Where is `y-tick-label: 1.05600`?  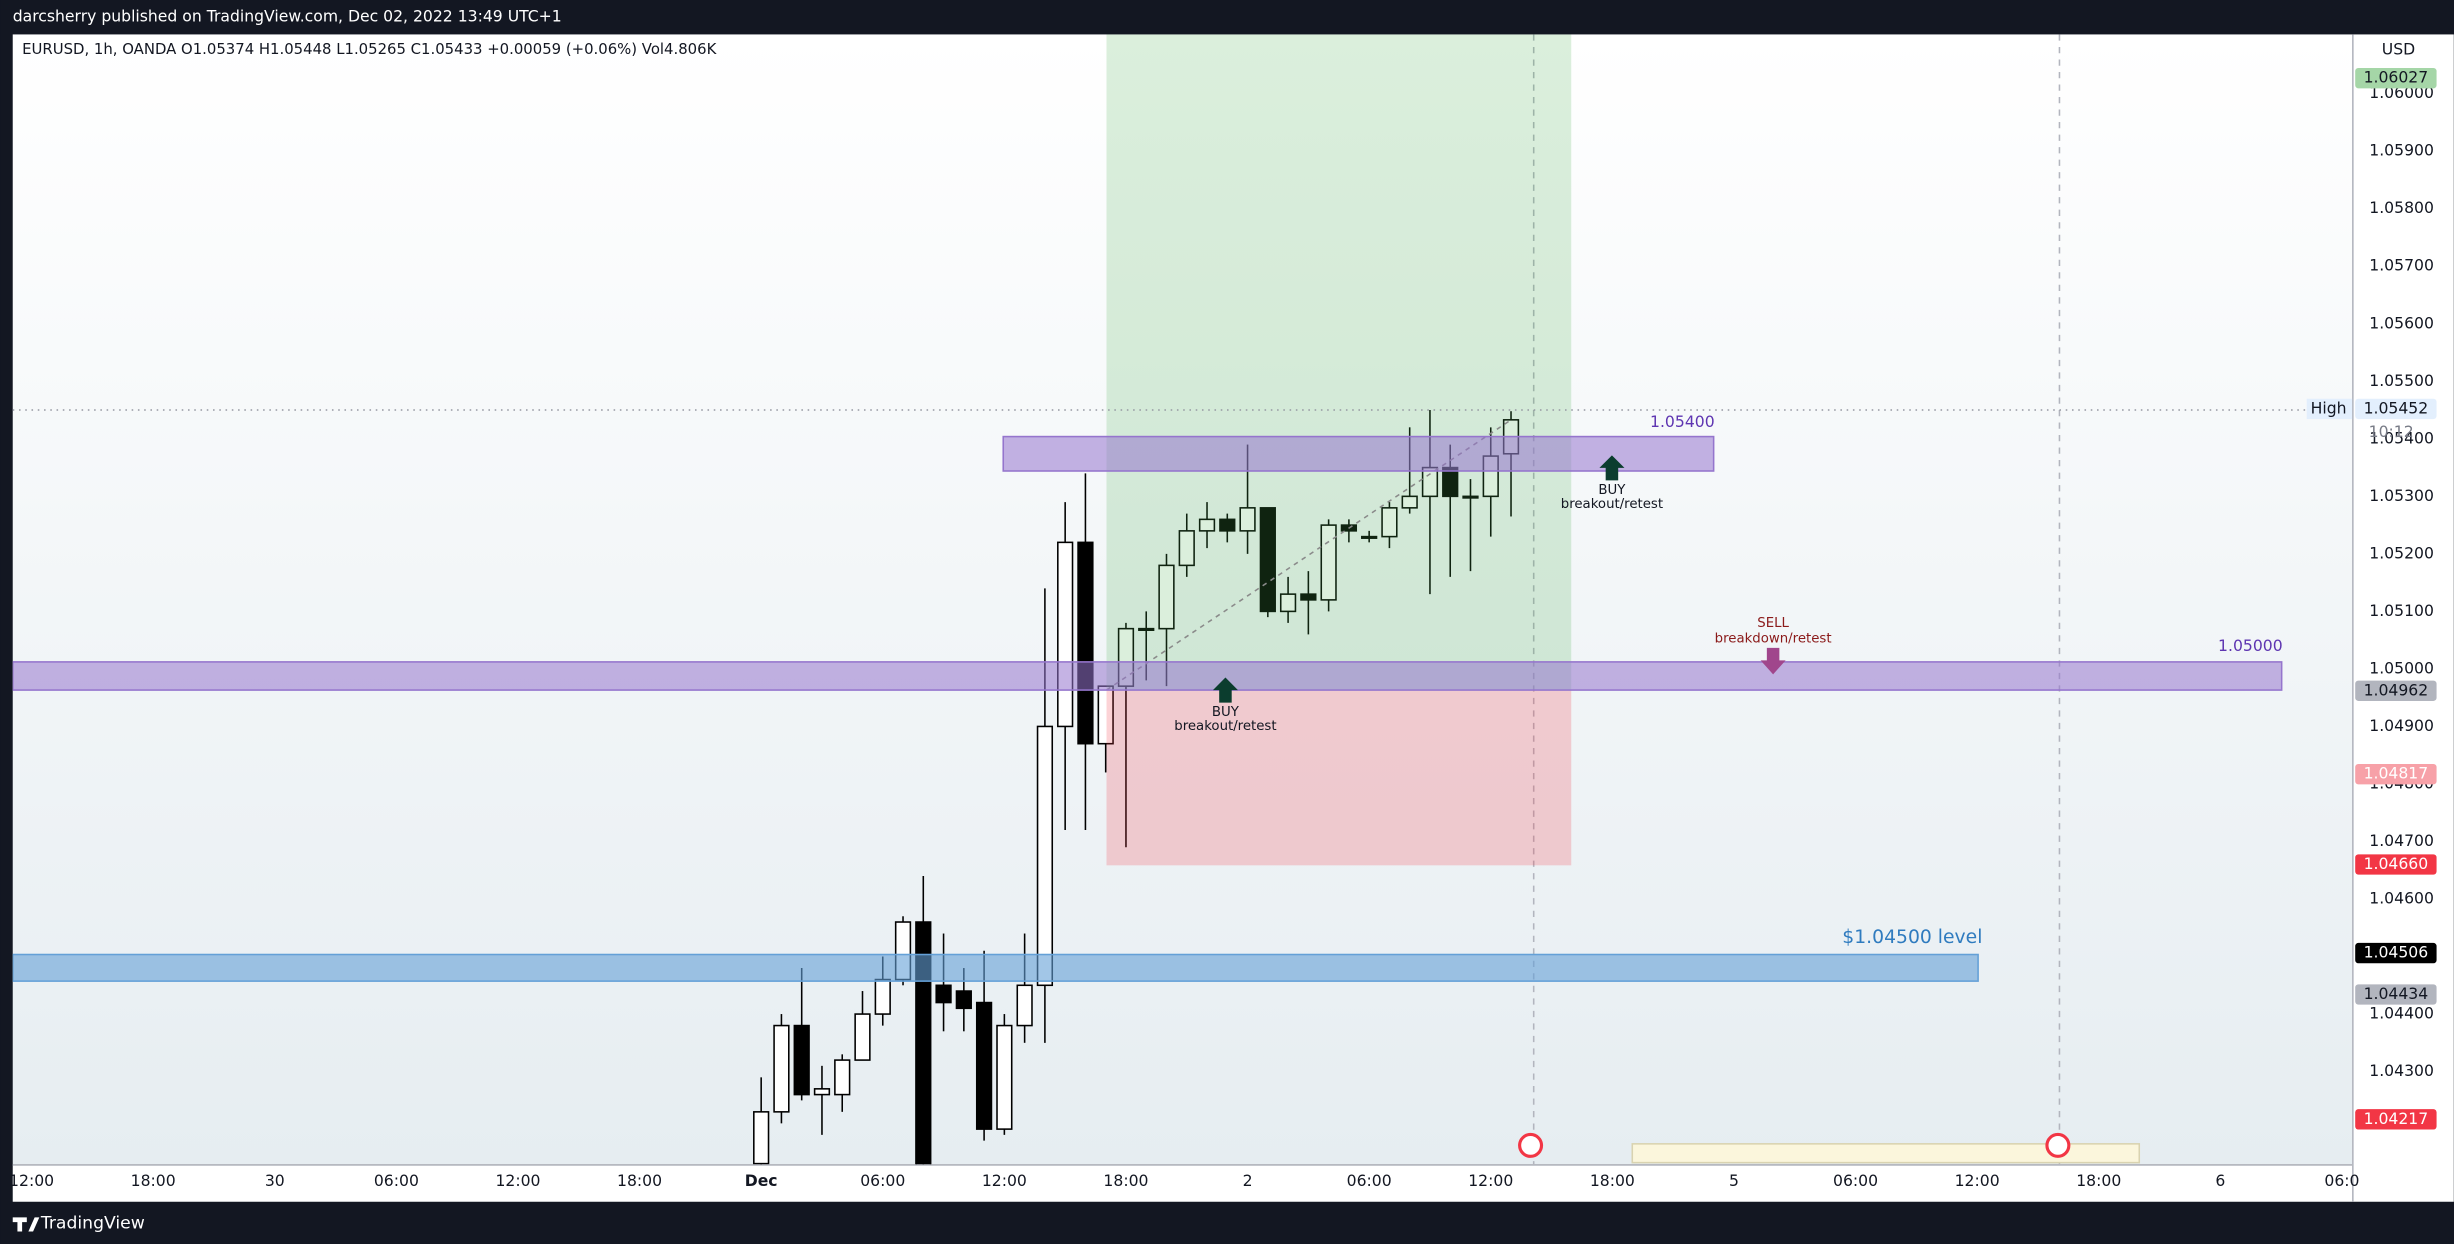 y-tick-label: 1.05600 is located at coordinates (2401, 322).